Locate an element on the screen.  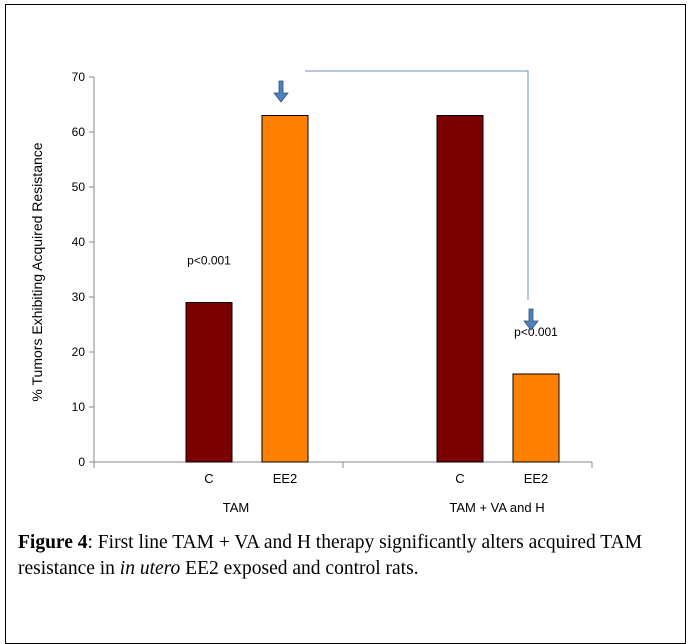
y-axis-label: % Tumors Exhibiting Acquired Resistance is located at coordinates (37, 271).